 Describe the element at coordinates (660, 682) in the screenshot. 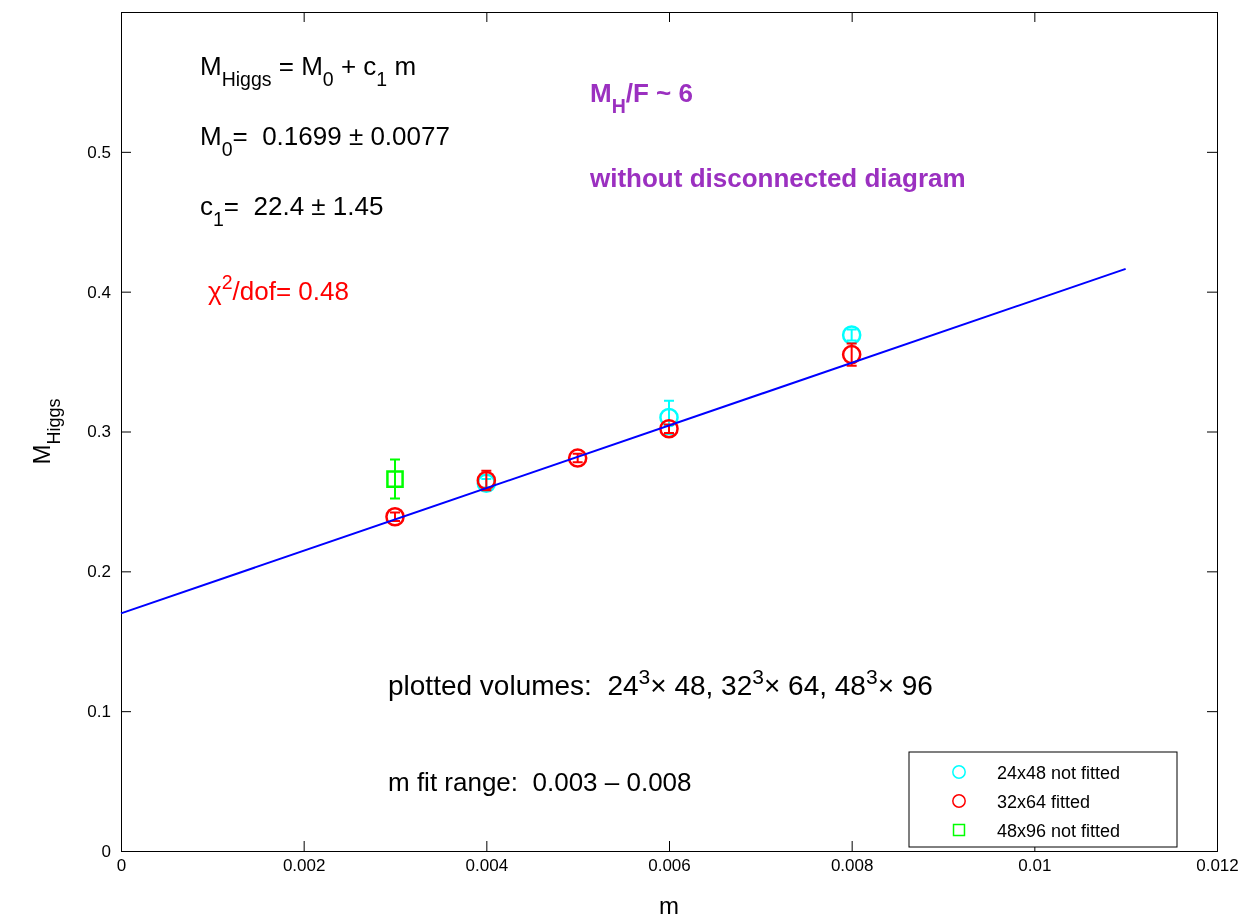

I see `annotation: plotted volumes: 24$^{3}$× 48, 32$^{3}$× 64, 48$^{3}$× 96` at that location.